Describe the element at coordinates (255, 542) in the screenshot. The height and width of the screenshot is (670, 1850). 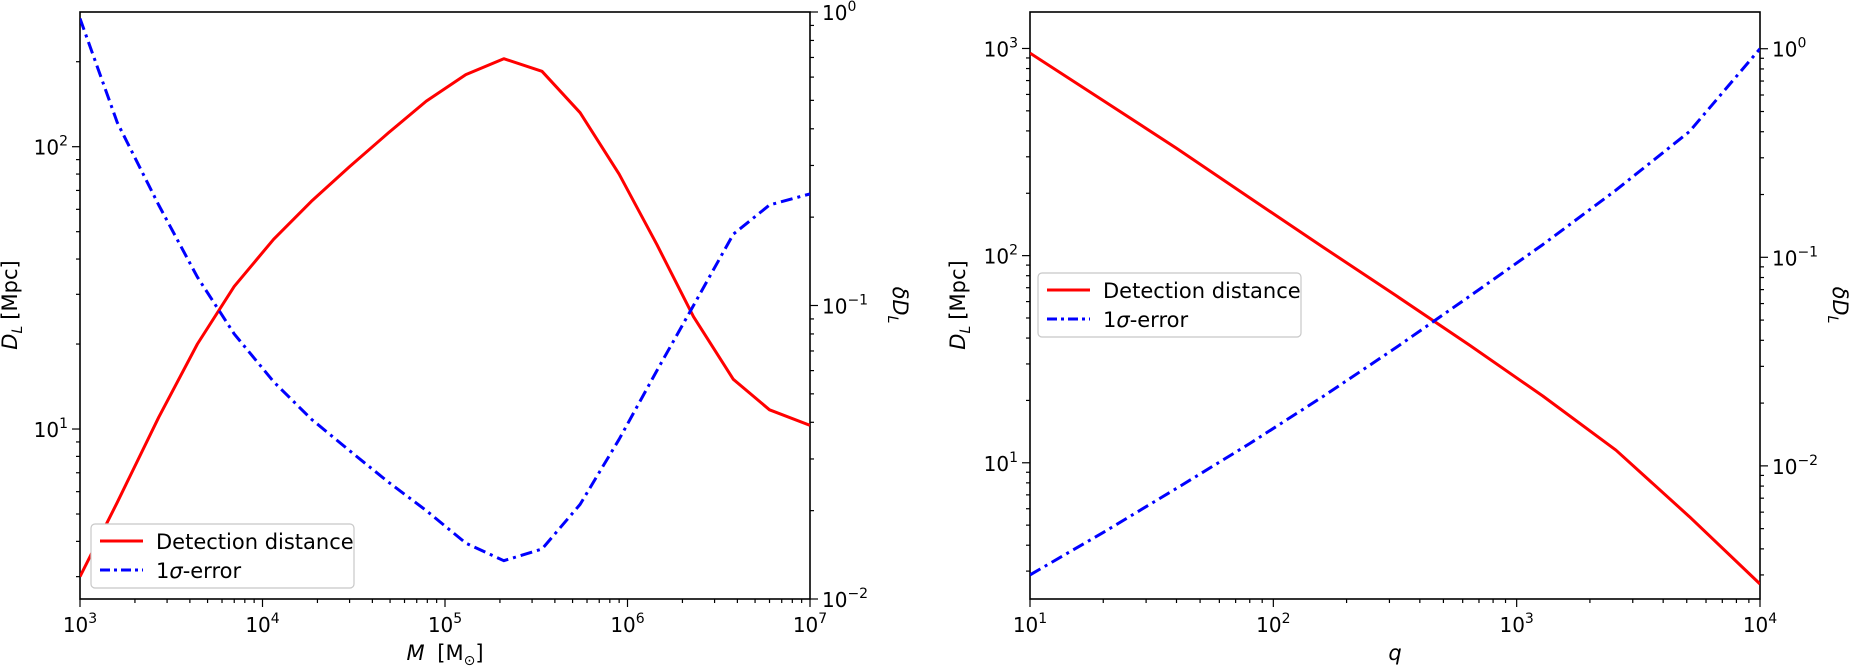
I see `legend-label-detection-left: Detection distance` at that location.